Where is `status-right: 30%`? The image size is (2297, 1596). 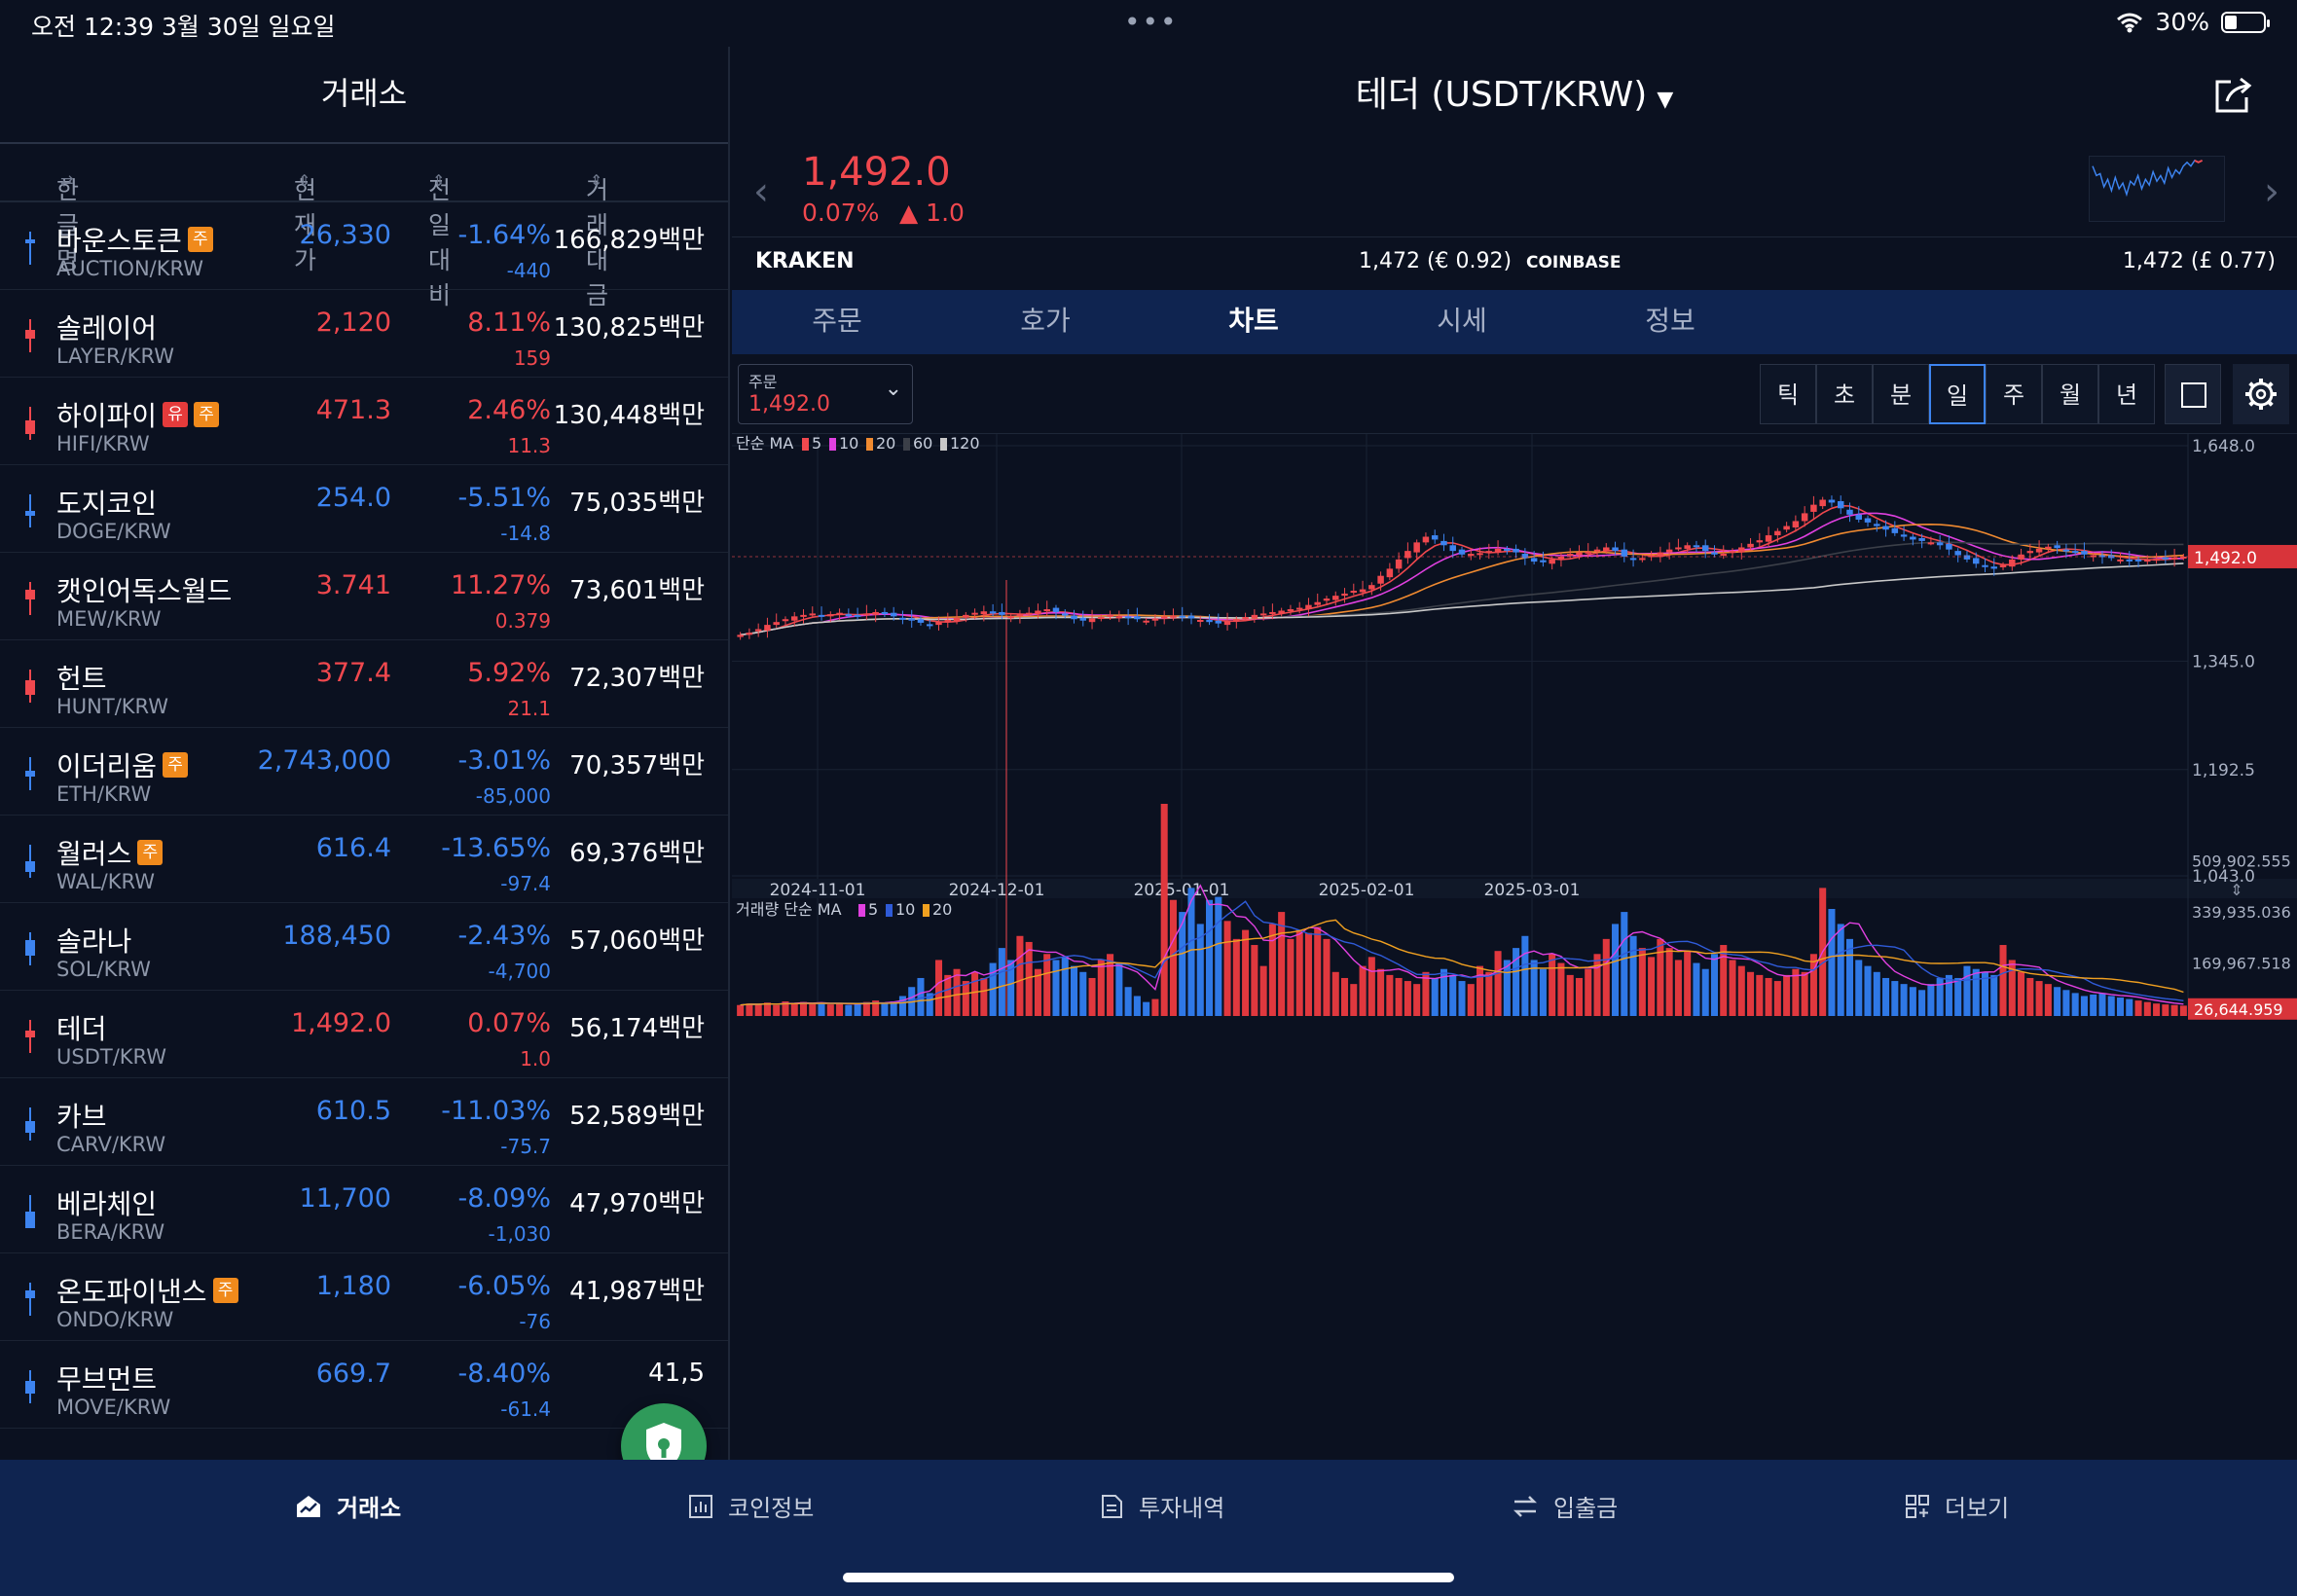 status-right: 30% is located at coordinates (2193, 22).